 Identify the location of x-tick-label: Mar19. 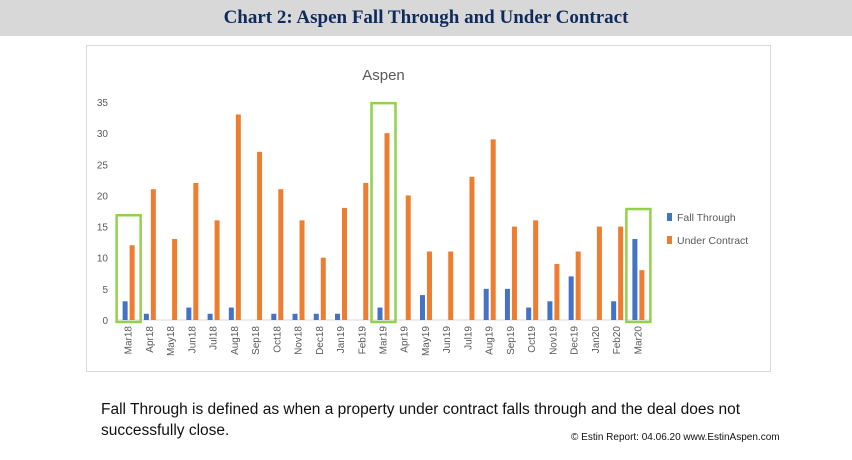
(384, 340).